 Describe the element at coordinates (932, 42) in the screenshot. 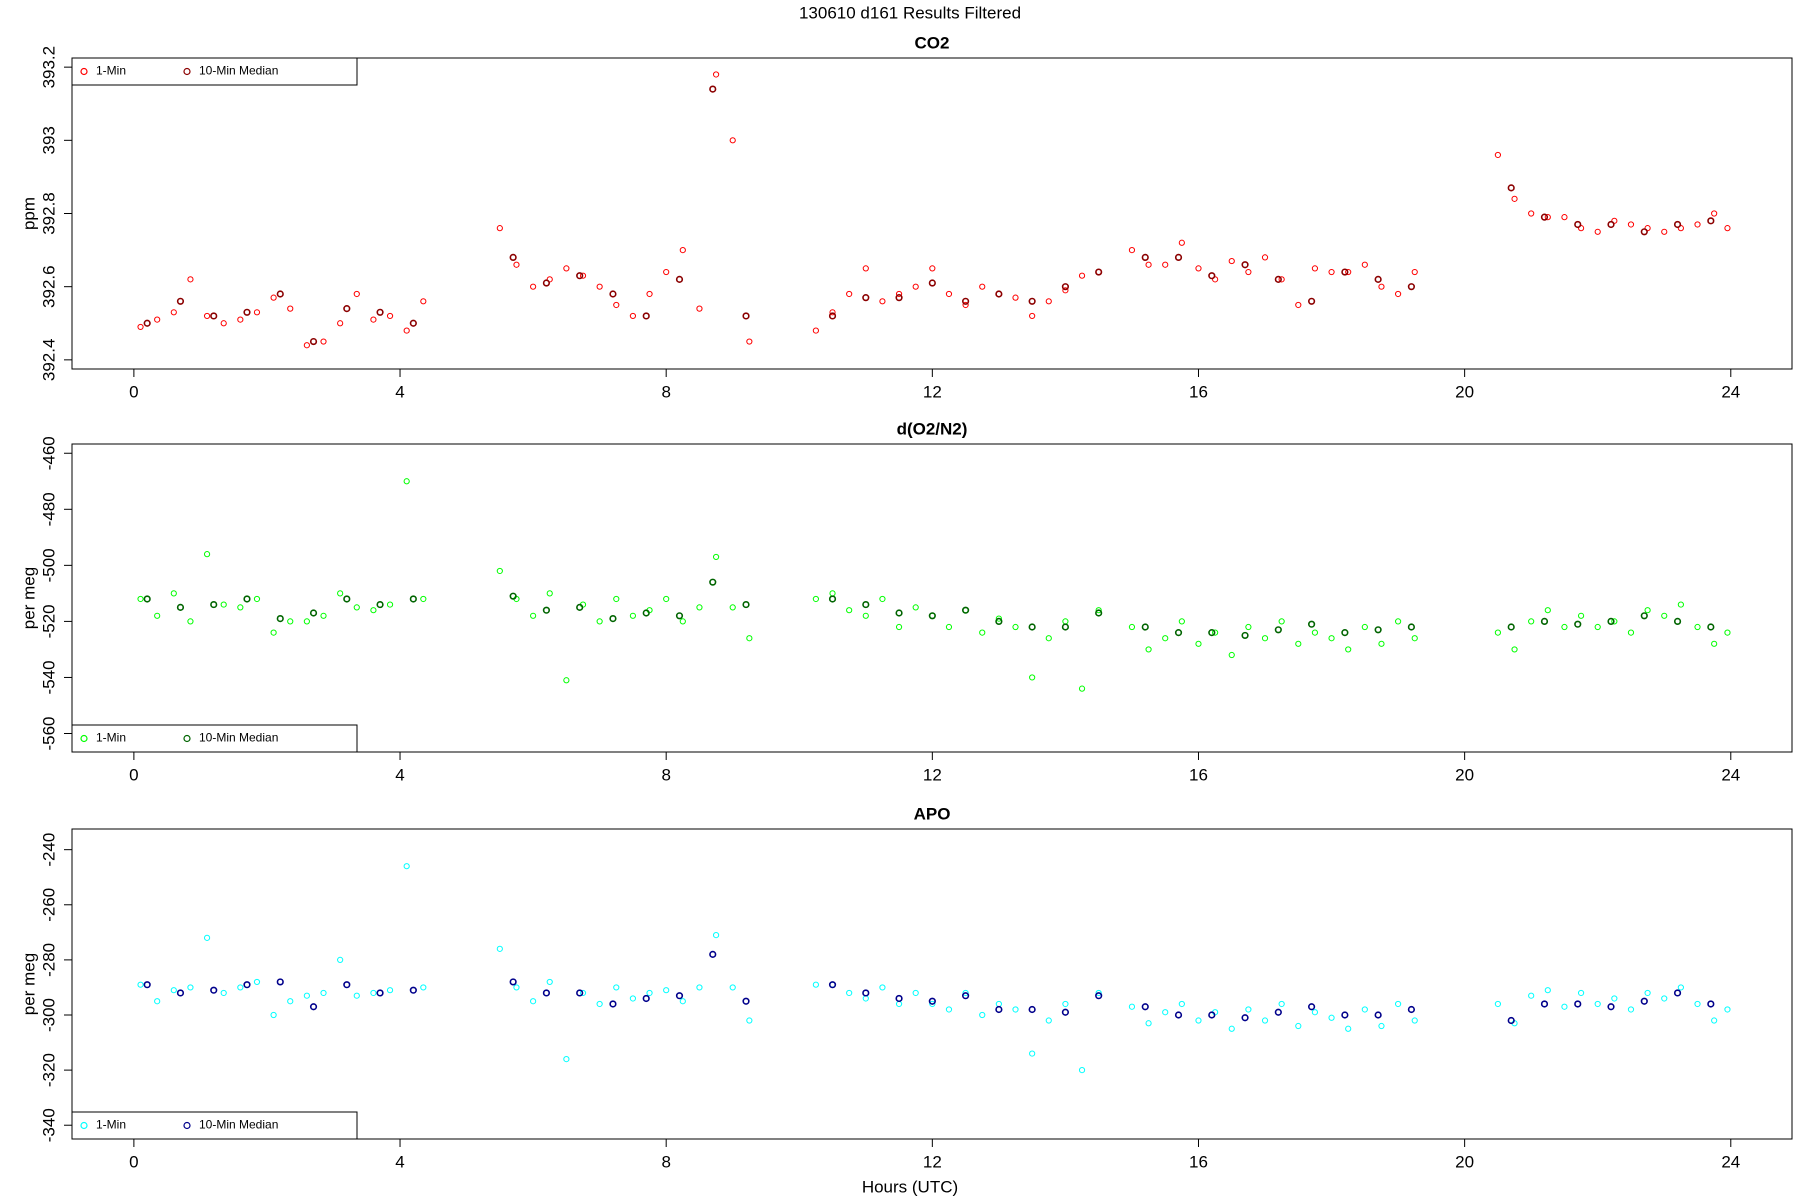

I see `panel-title: CO2` at that location.